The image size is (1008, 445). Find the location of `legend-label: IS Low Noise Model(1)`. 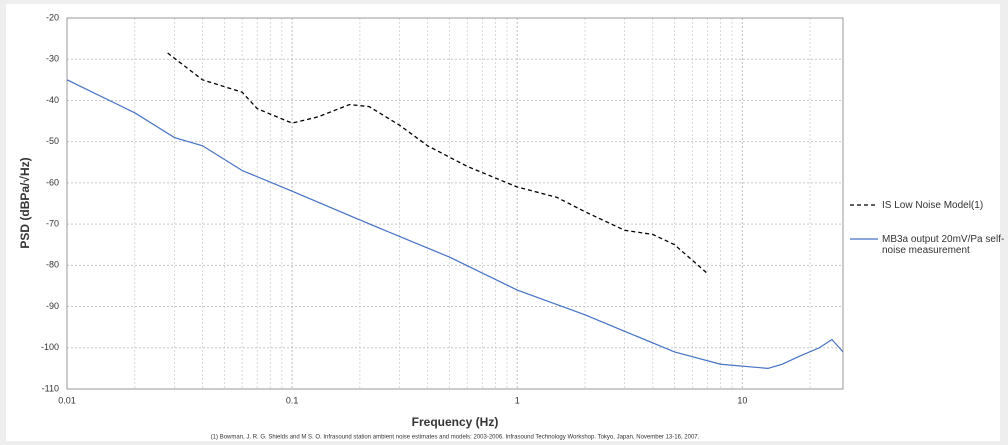

legend-label: IS Low Noise Model(1) is located at coordinates (933, 205).